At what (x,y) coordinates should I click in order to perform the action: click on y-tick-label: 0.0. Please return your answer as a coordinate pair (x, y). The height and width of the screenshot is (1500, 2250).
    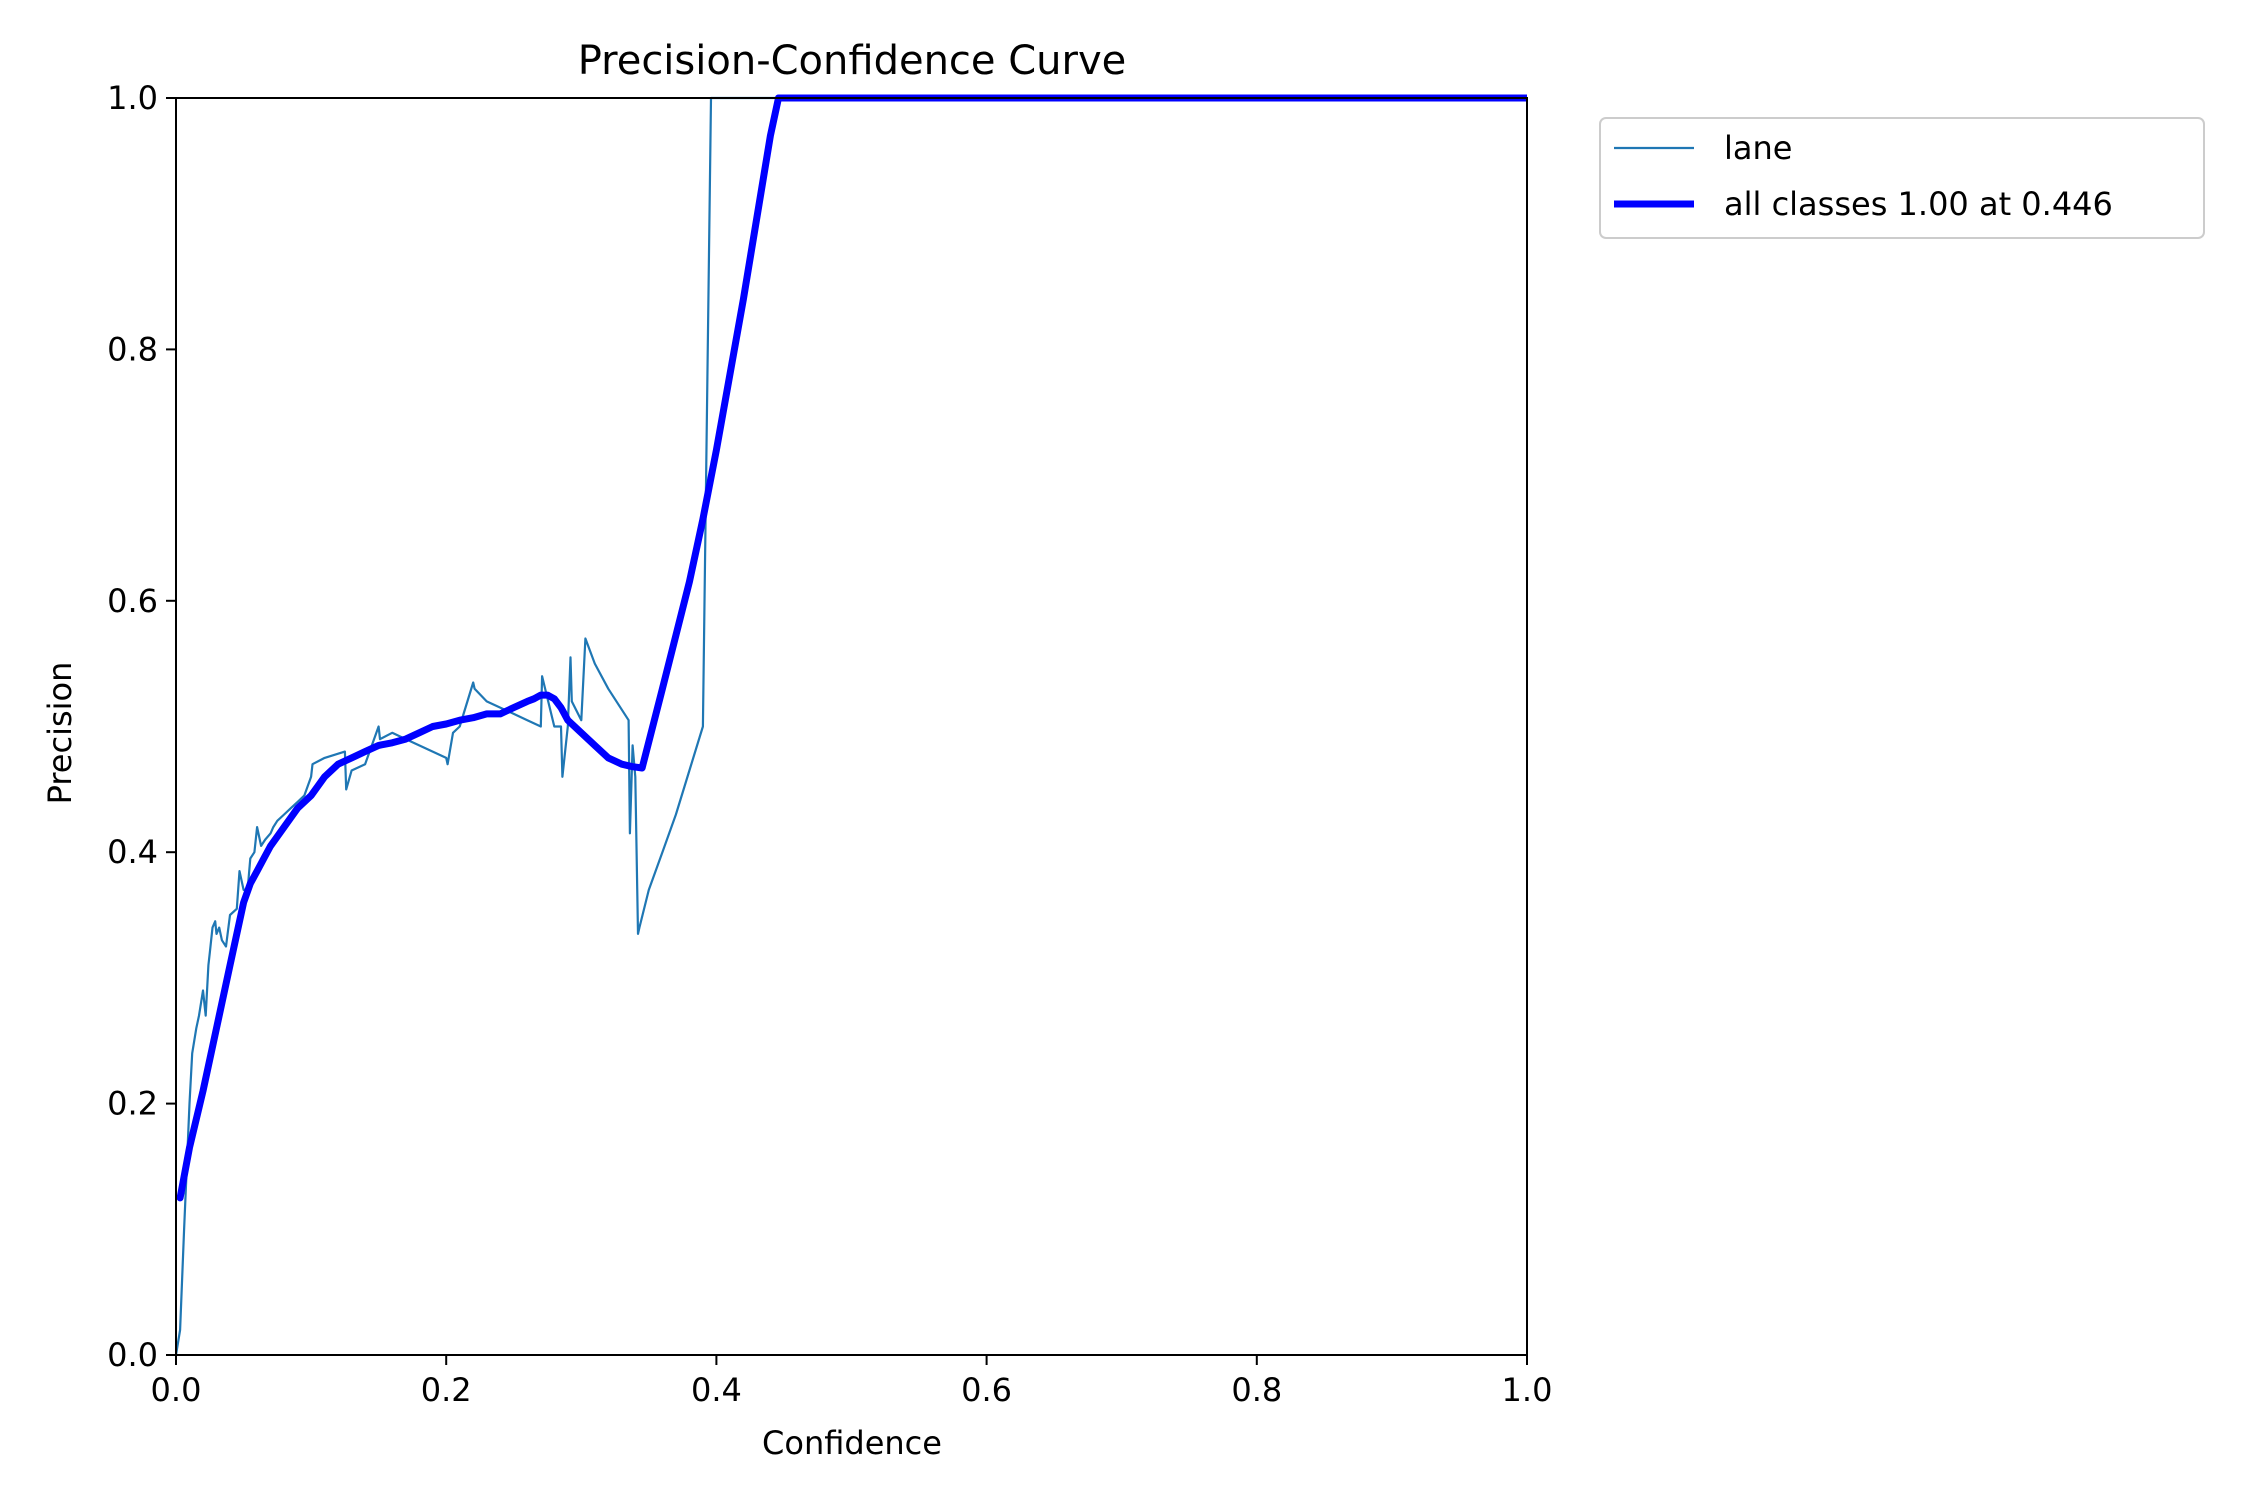
    Looking at the image, I should click on (132, 1355).